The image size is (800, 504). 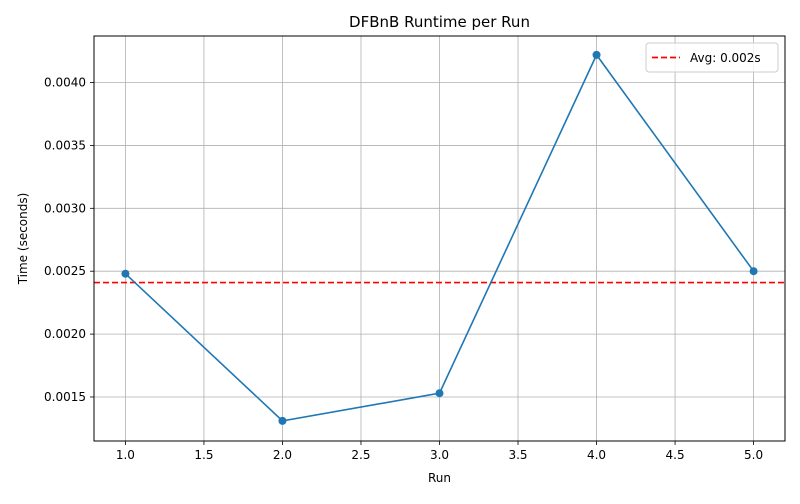 What do you see at coordinates (360, 455) in the screenshot?
I see `x-tick-label: 2.5` at bounding box center [360, 455].